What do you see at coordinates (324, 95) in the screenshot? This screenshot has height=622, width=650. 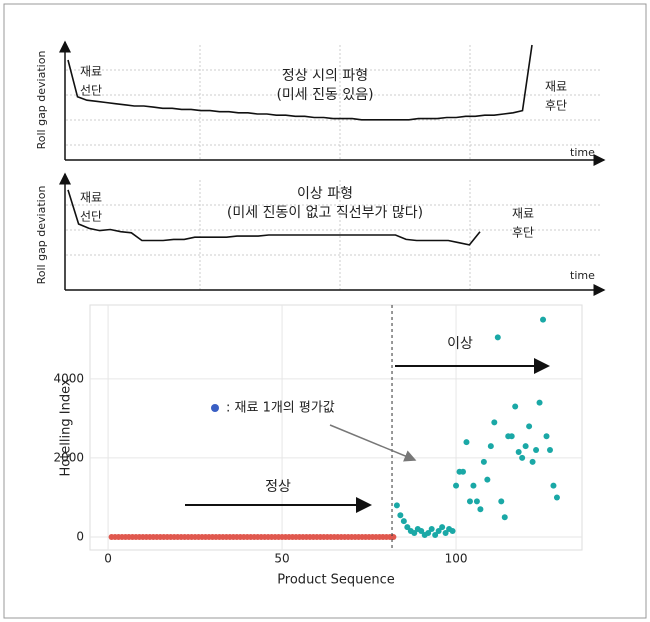 I see `annotation: (미세 진동 있음)` at bounding box center [324, 95].